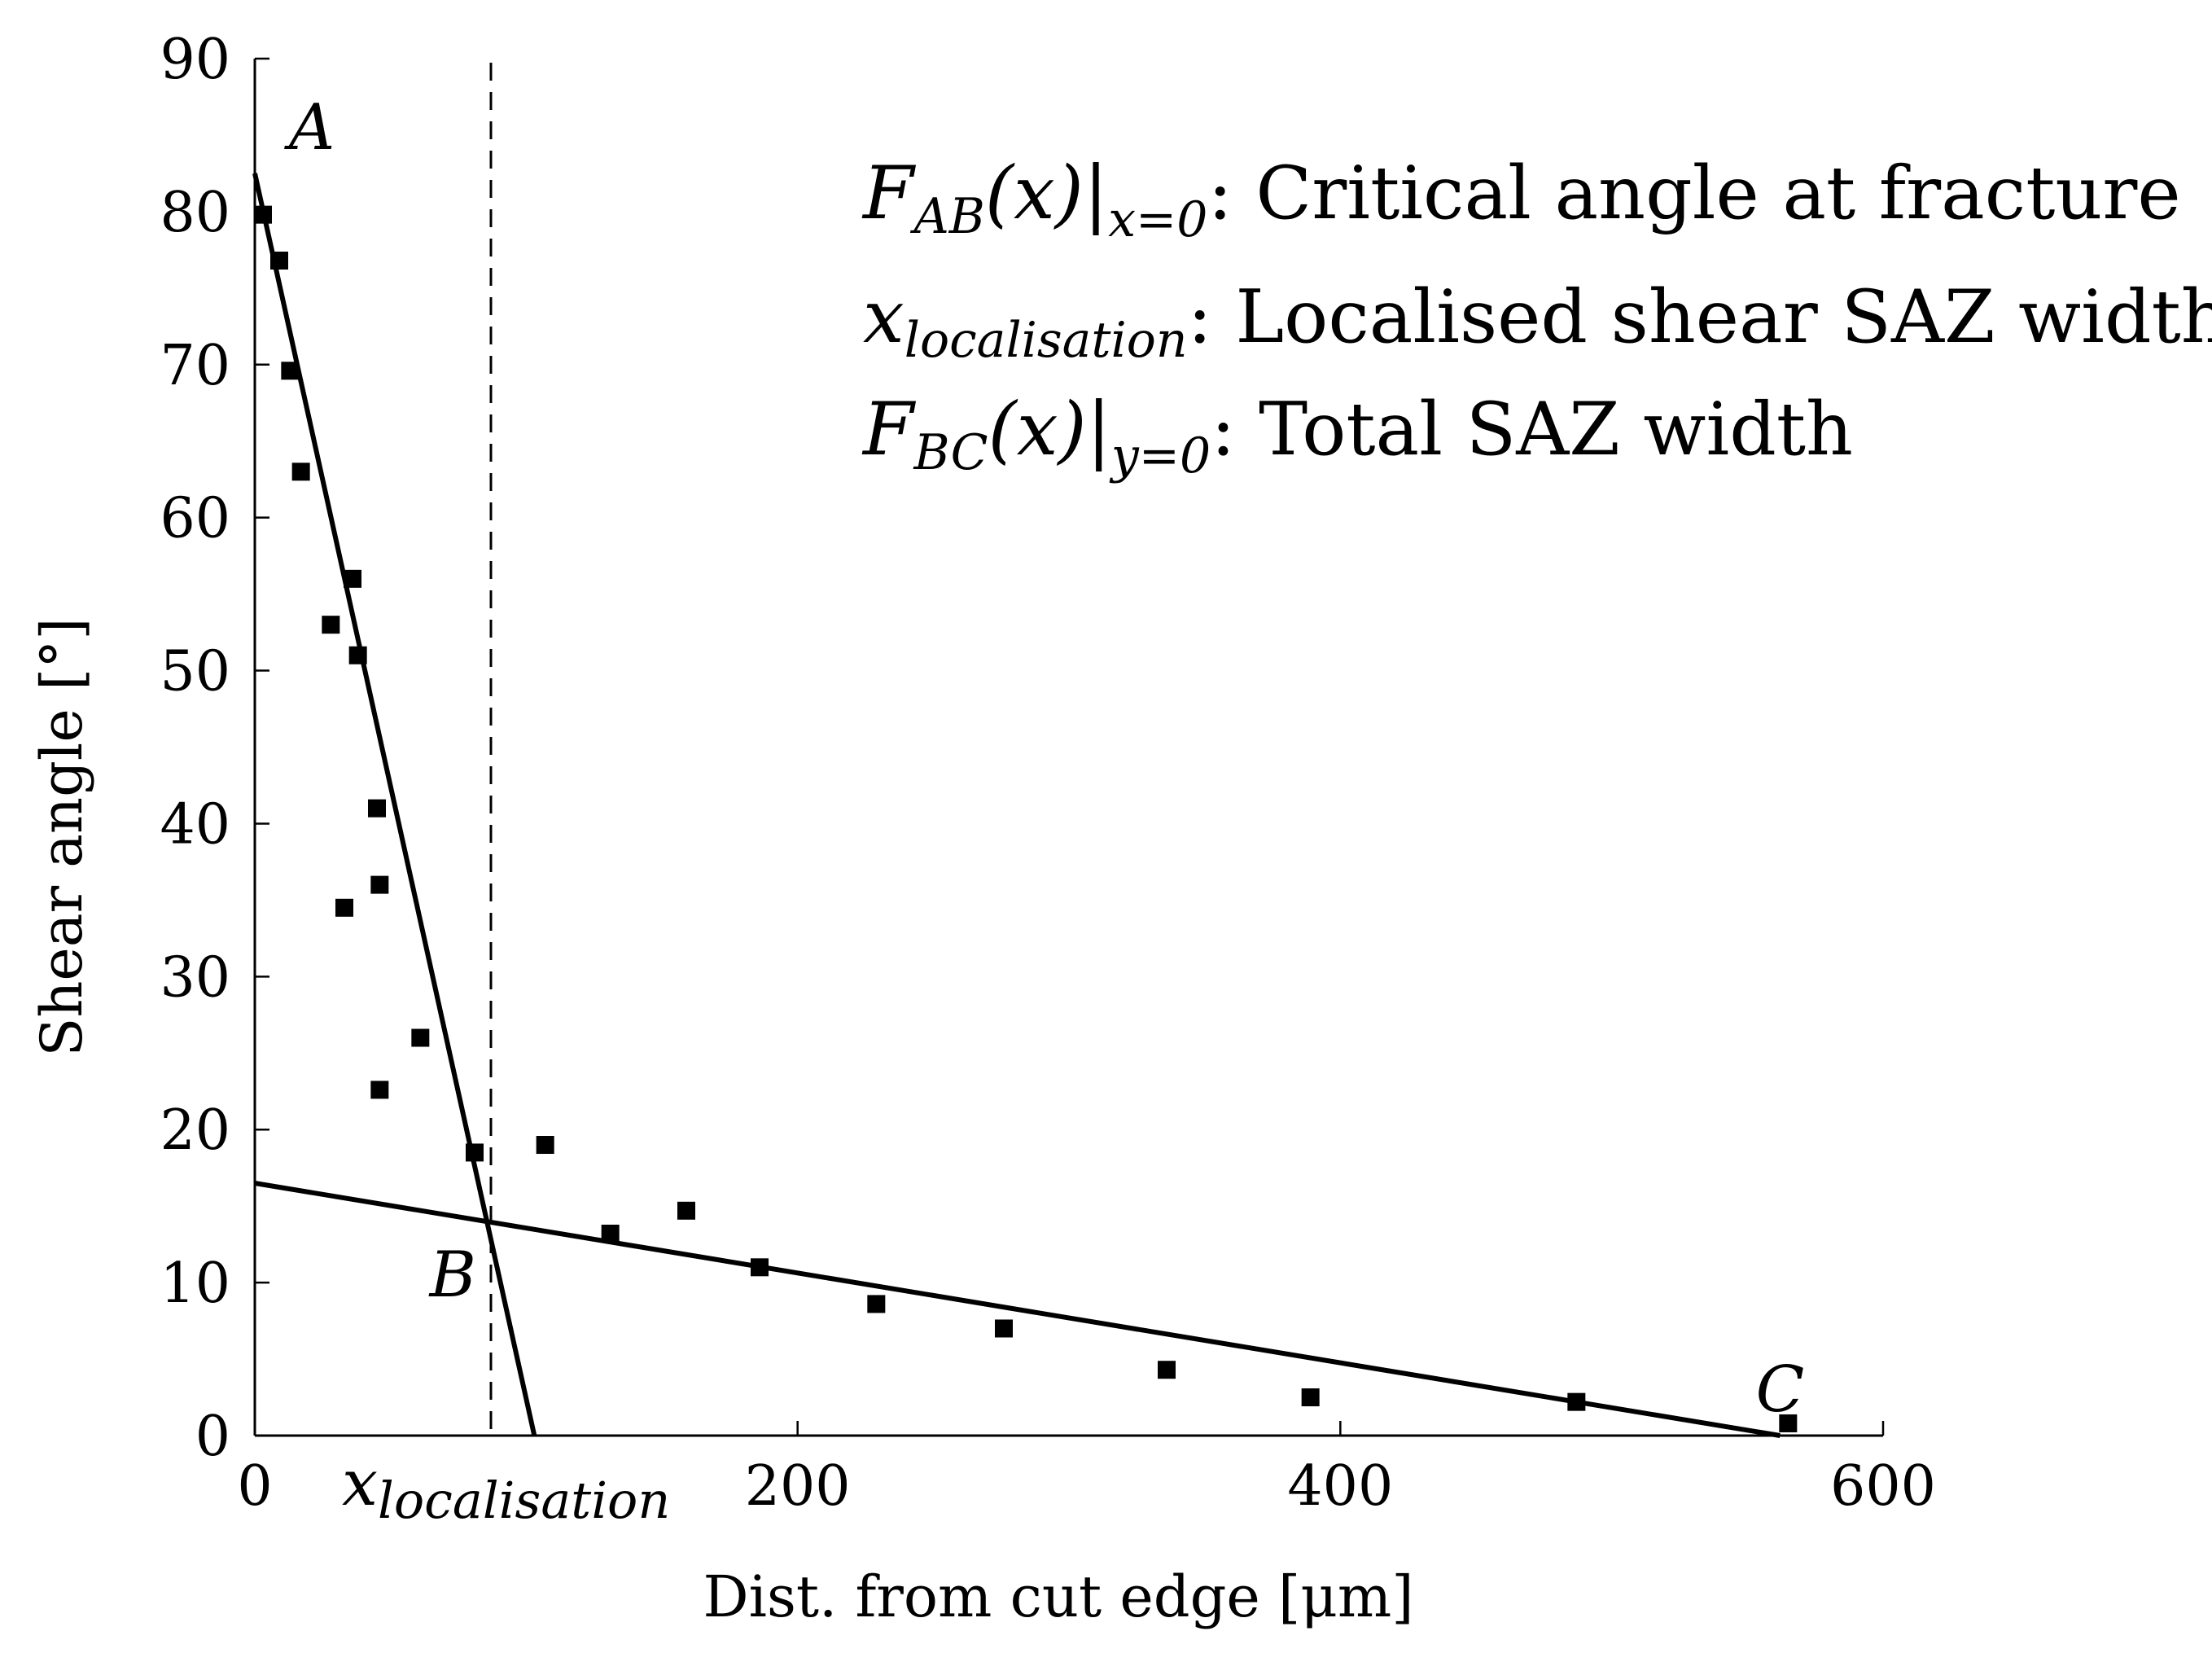 The height and width of the screenshot is (1653, 2212). I want to click on point-label-b: B, so click(452, 1275).